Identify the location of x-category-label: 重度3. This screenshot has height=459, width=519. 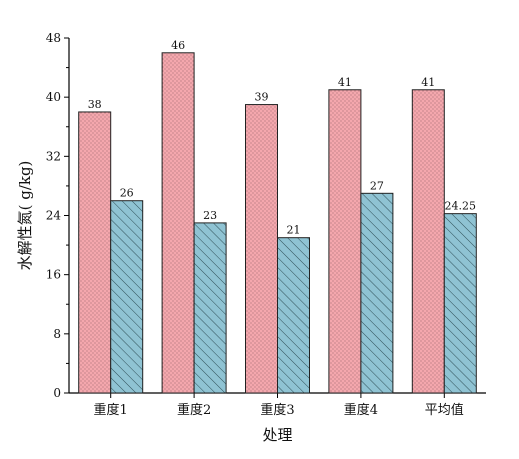
(277, 410).